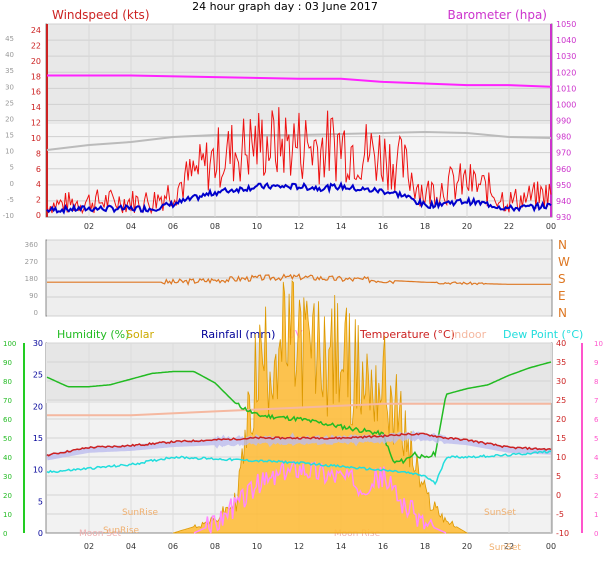  Describe the element at coordinates (357, 534) in the screenshot. I see `sun-moon-label: Moon Rise` at that location.